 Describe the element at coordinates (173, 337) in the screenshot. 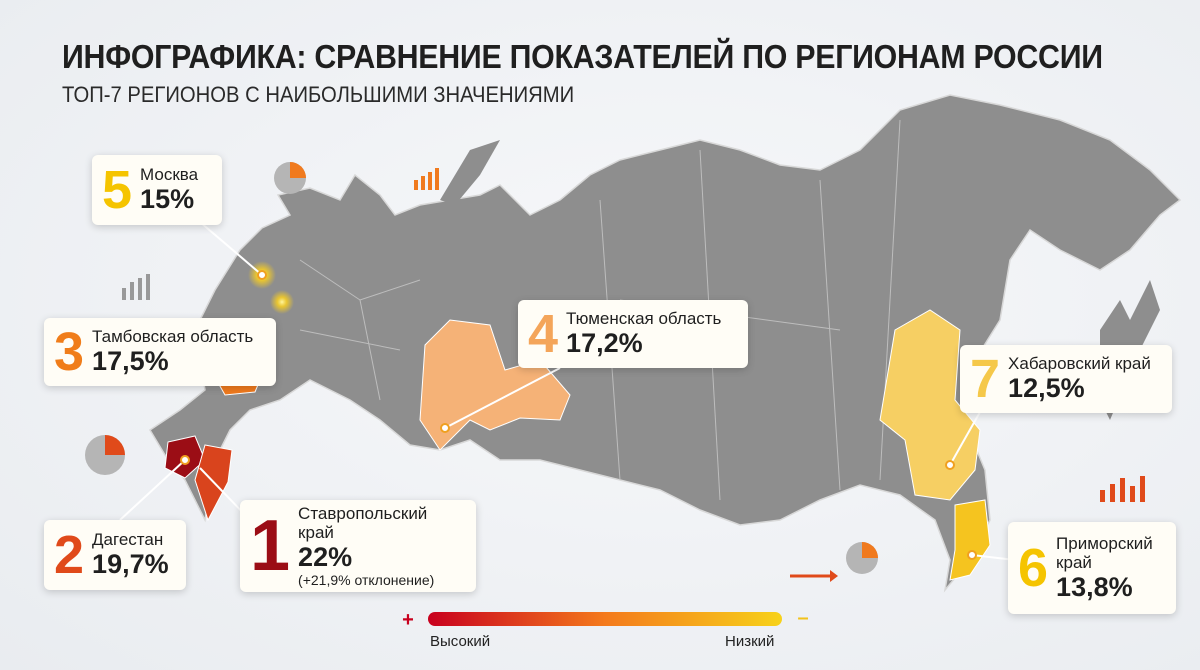

I see `region-name: Тамбовская область` at that location.